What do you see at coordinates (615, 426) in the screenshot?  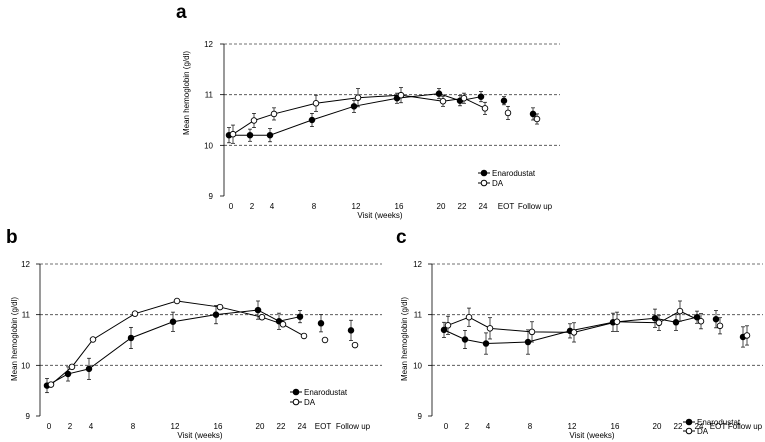 I see `x-tick-label: 16` at bounding box center [615, 426].